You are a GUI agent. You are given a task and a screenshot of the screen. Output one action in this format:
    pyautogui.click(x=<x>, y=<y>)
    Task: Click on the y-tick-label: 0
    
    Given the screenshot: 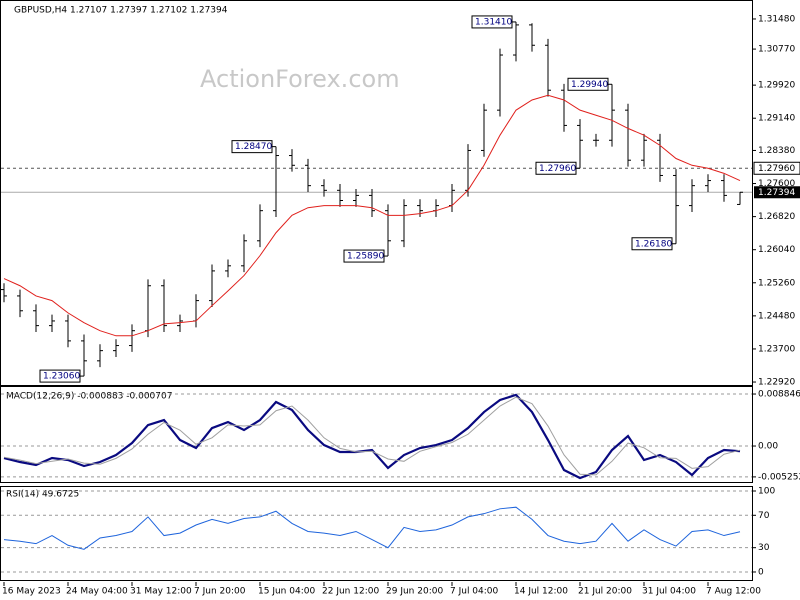 What is the action you would take?
    pyautogui.click(x=761, y=572)
    